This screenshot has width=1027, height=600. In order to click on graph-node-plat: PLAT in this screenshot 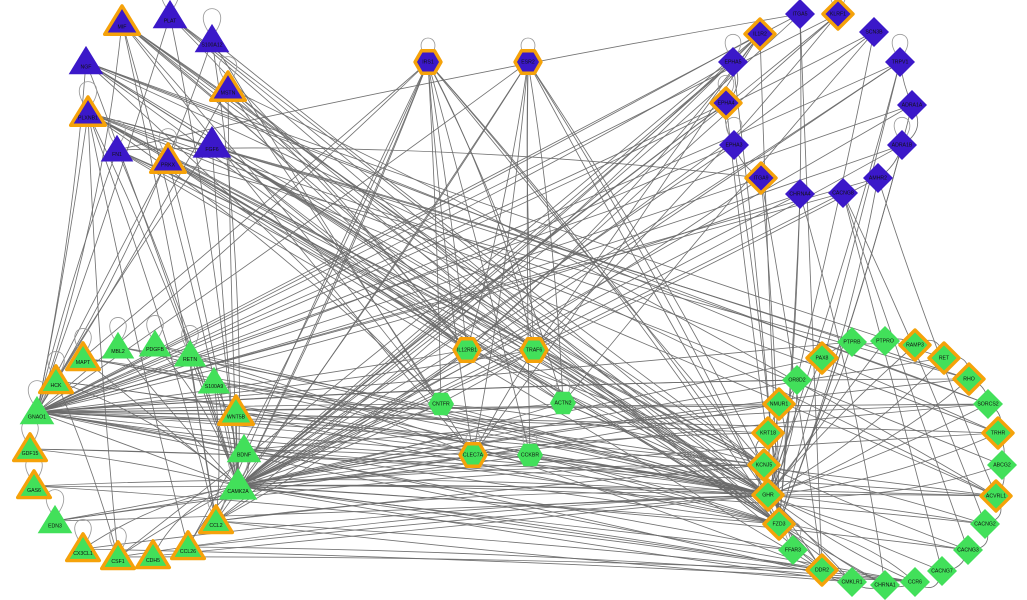, I will do `click(170, 14)`.